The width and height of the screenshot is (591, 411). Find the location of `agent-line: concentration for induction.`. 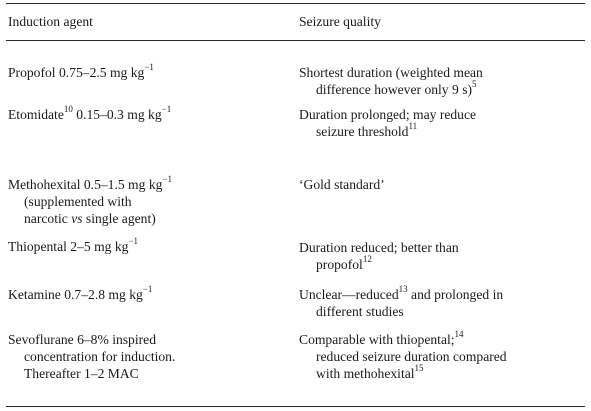

agent-line: concentration for induction. is located at coordinates (100, 356).